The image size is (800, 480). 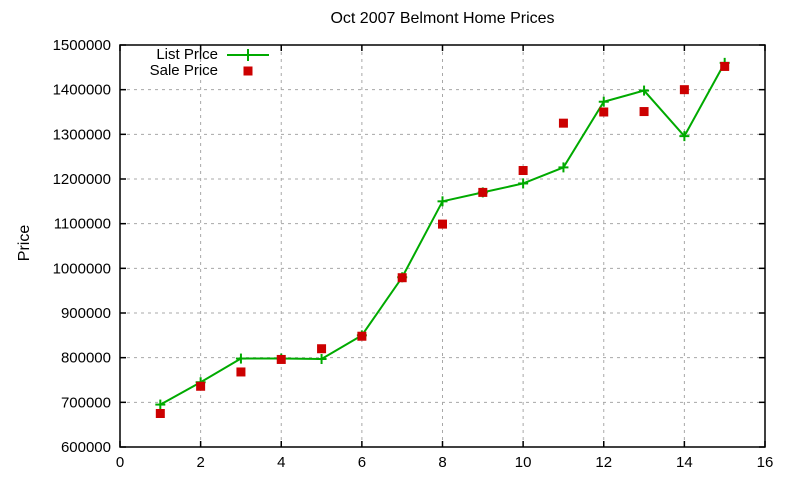 I want to click on legend-label-sale-price: Sale Price, so click(x=183, y=70).